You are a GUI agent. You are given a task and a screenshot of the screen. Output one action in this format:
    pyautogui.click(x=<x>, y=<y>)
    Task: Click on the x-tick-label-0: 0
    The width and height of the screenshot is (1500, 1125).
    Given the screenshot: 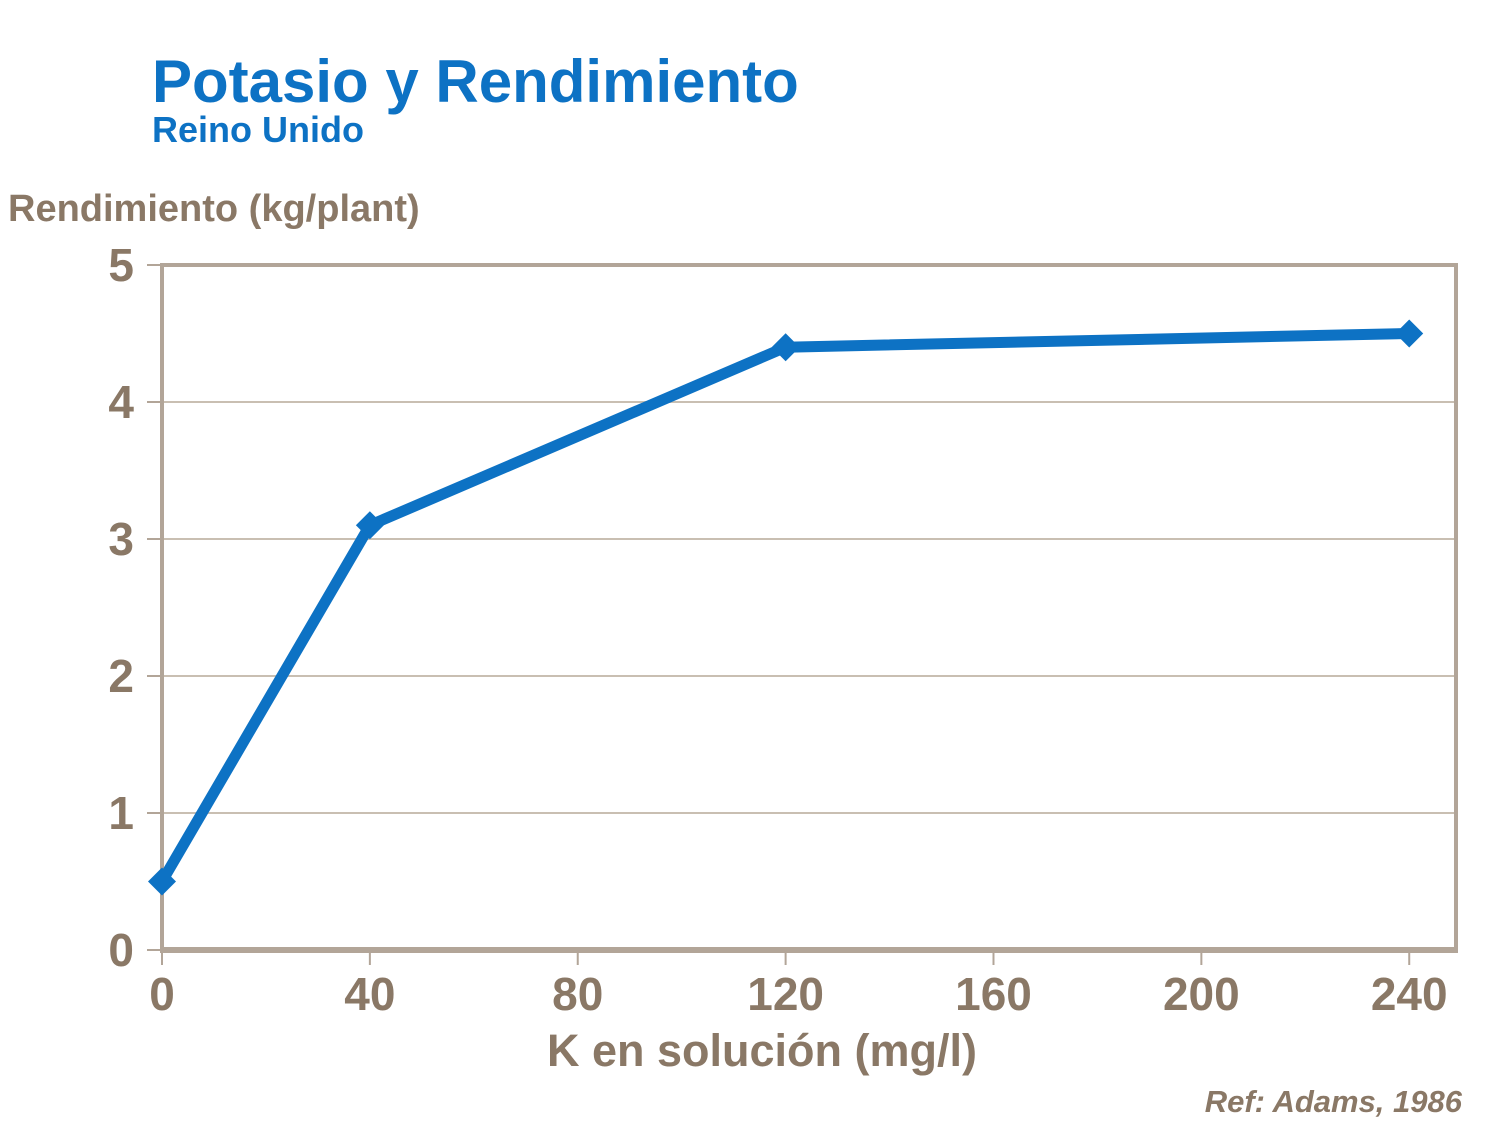 What is the action you would take?
    pyautogui.click(x=162, y=994)
    